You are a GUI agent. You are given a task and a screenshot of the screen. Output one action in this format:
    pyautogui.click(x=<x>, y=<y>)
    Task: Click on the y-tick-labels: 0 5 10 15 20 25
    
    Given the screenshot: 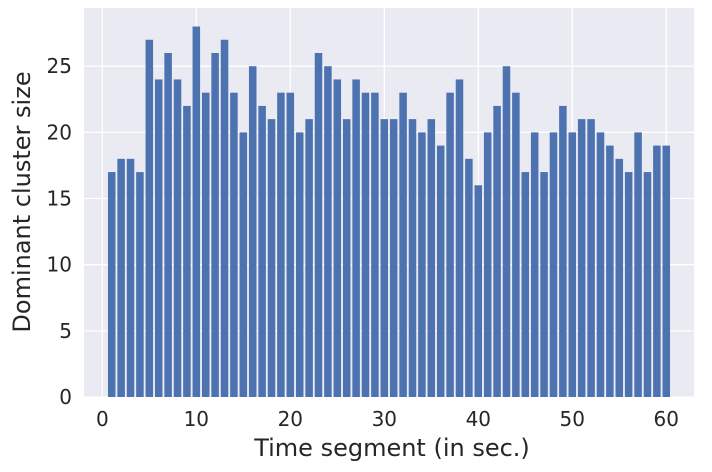 What is the action you would take?
    pyautogui.click(x=59, y=231)
    